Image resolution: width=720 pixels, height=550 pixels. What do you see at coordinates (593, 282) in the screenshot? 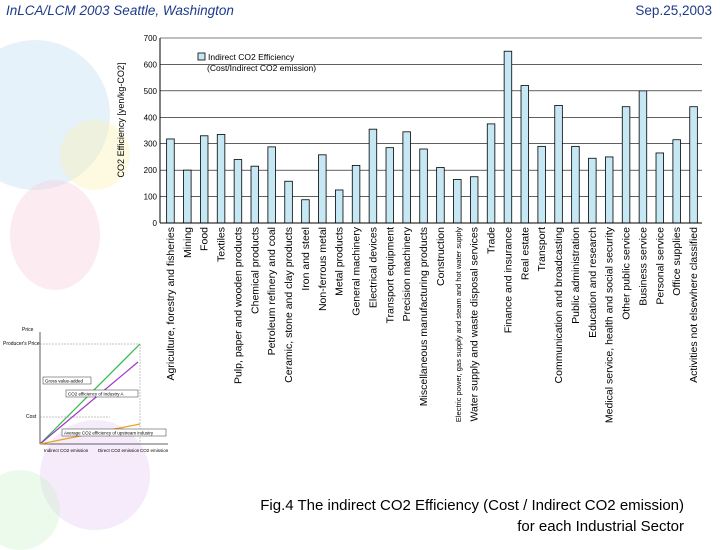
I see `x-category-label: Education and research` at bounding box center [593, 282].